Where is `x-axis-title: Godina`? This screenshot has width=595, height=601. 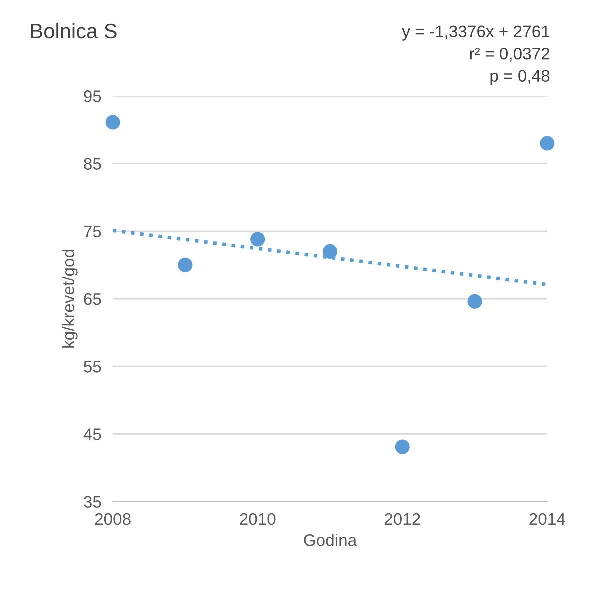 x-axis-title: Godina is located at coordinates (331, 540).